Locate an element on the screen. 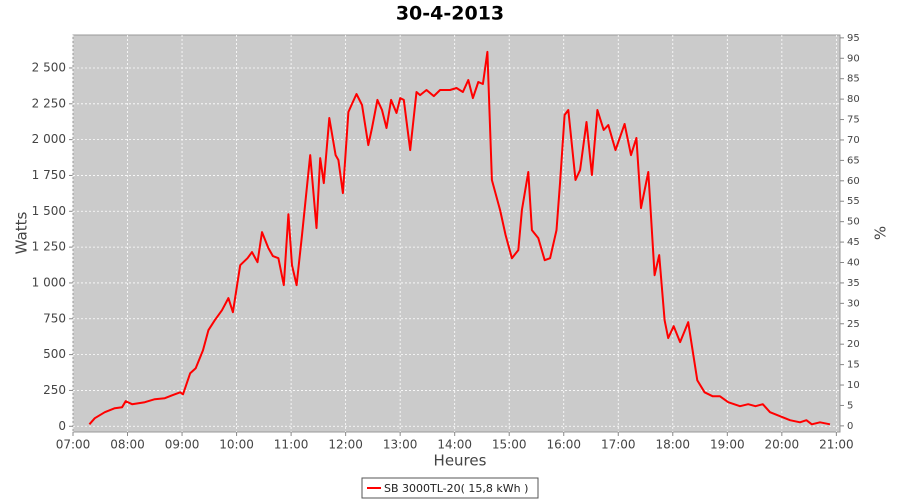 The height and width of the screenshot is (500, 900). y2-tick-label: 15 is located at coordinates (853, 365).